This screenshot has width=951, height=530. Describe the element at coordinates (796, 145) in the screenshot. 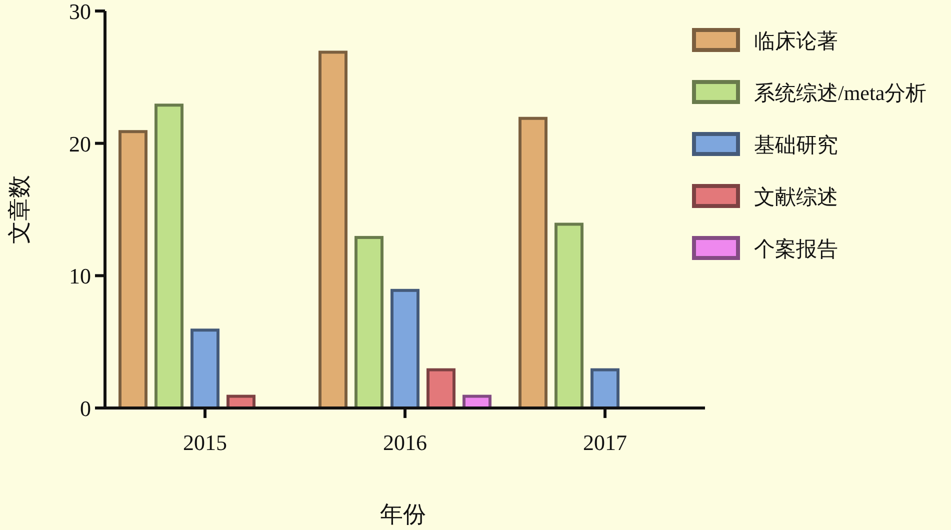

I see `legend-label: 基础研究` at that location.